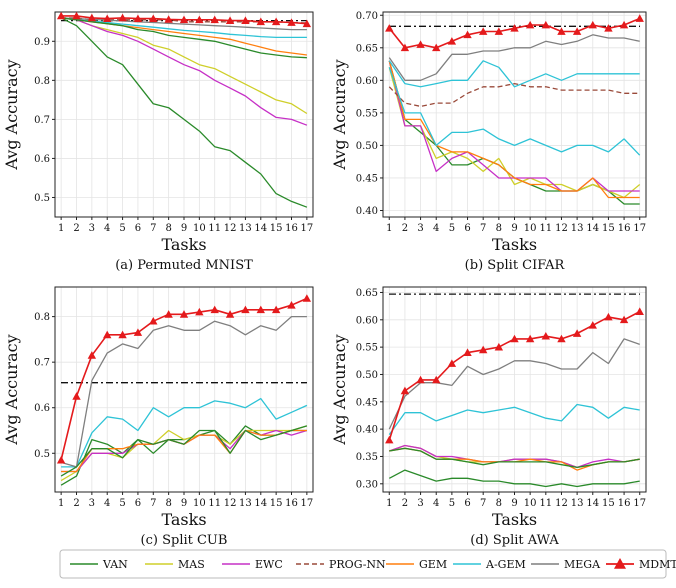 The width and height of the screenshot is (676, 588). Describe the element at coordinates (357, 564) in the screenshot. I see `legend-label-prog-nn: PROG-NN` at that location.